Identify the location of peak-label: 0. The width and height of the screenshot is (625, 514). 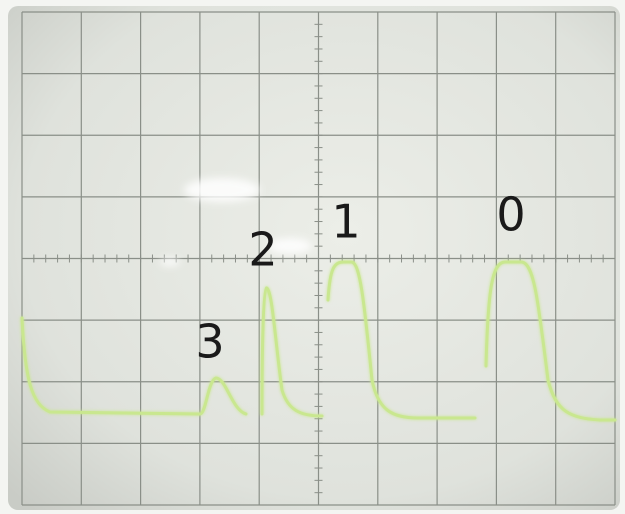
(510, 215).